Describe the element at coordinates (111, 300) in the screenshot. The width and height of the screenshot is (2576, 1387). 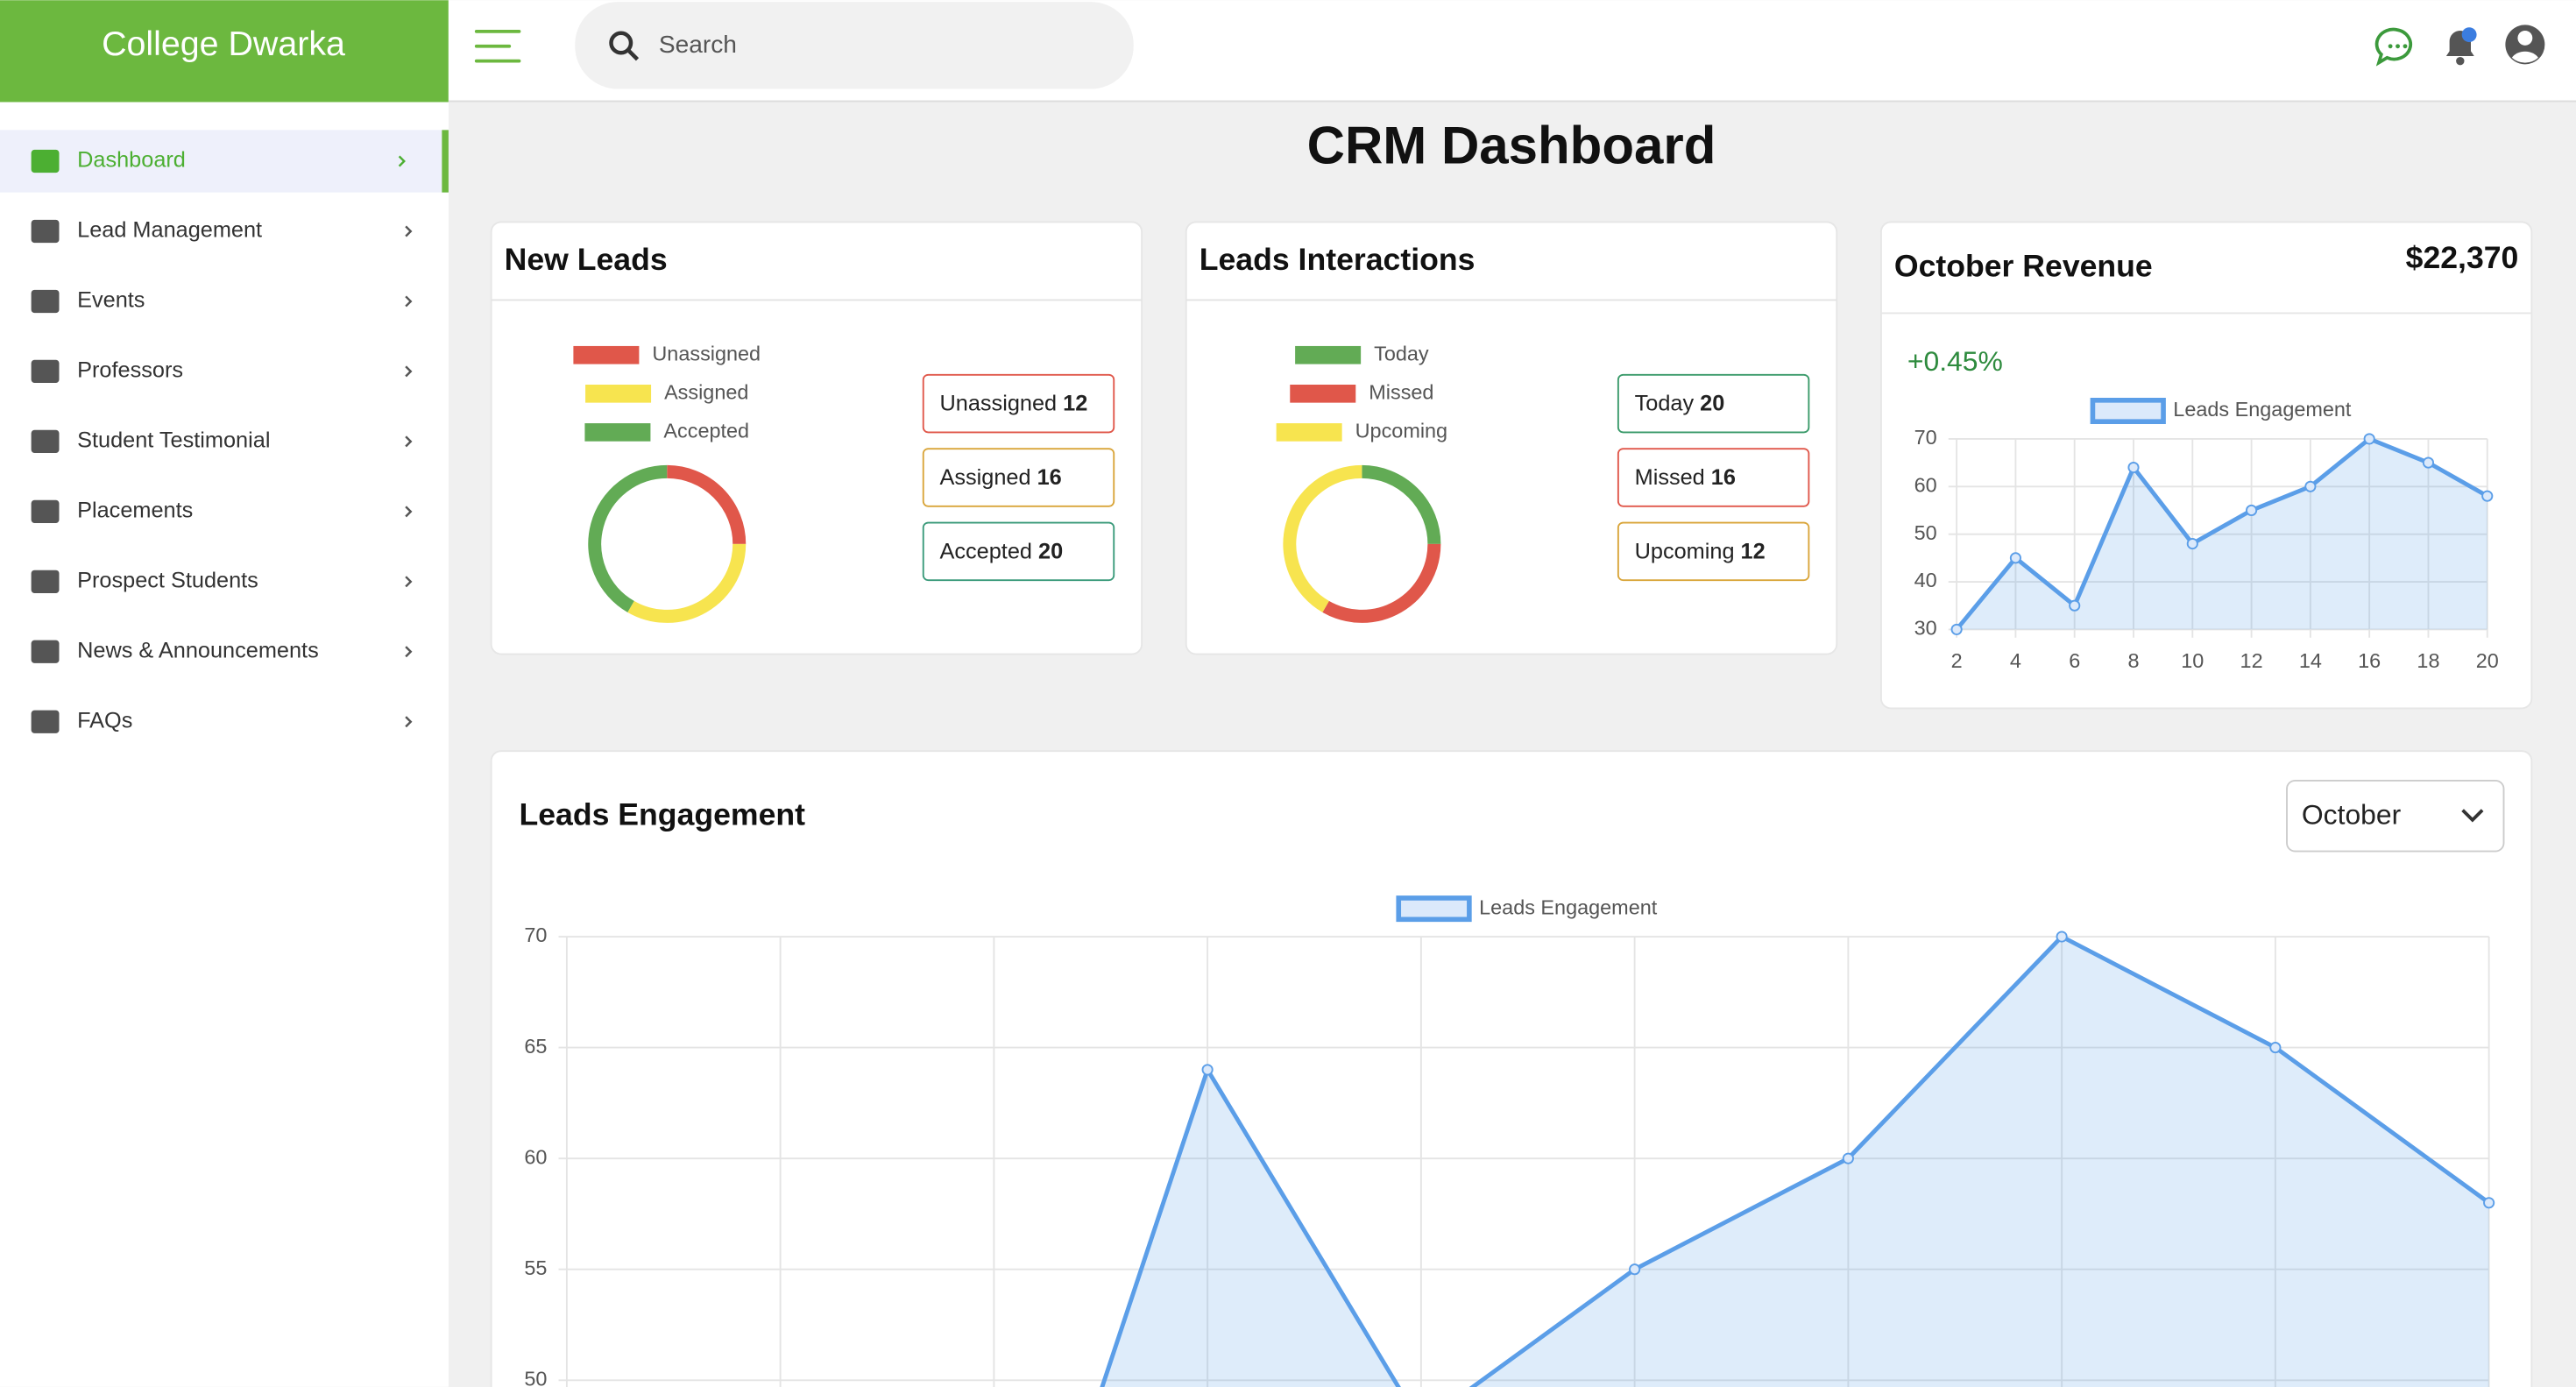
I see `menu-item: Events` at that location.